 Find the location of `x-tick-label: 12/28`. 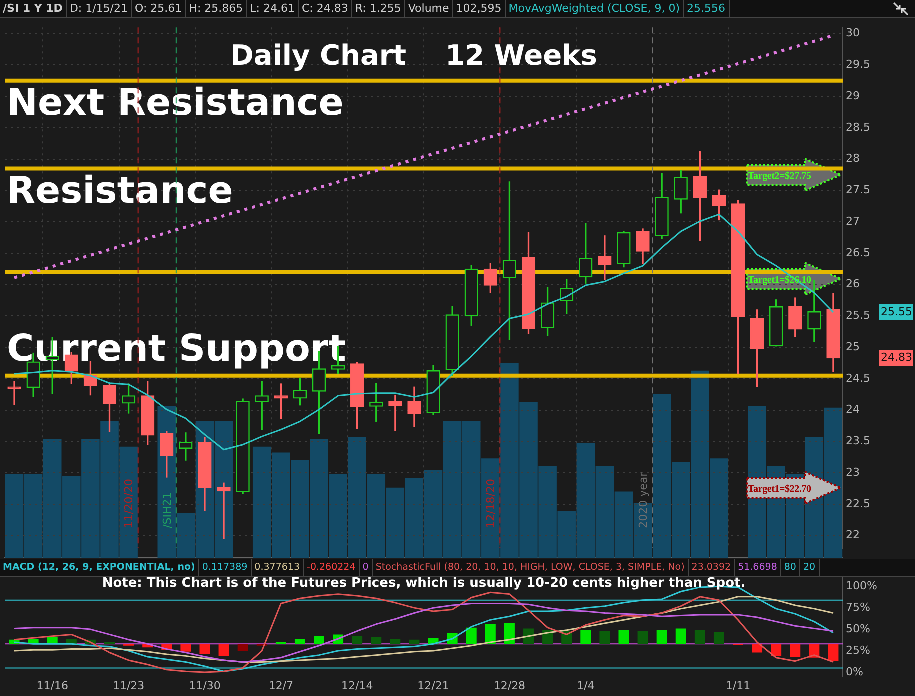

x-tick-label: 12/28 is located at coordinates (510, 685).